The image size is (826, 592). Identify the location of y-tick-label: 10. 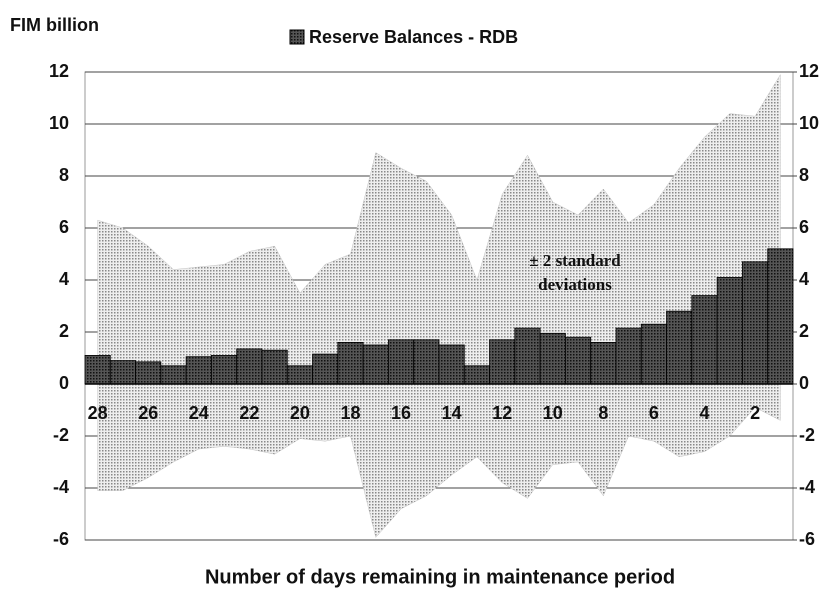
(59, 123).